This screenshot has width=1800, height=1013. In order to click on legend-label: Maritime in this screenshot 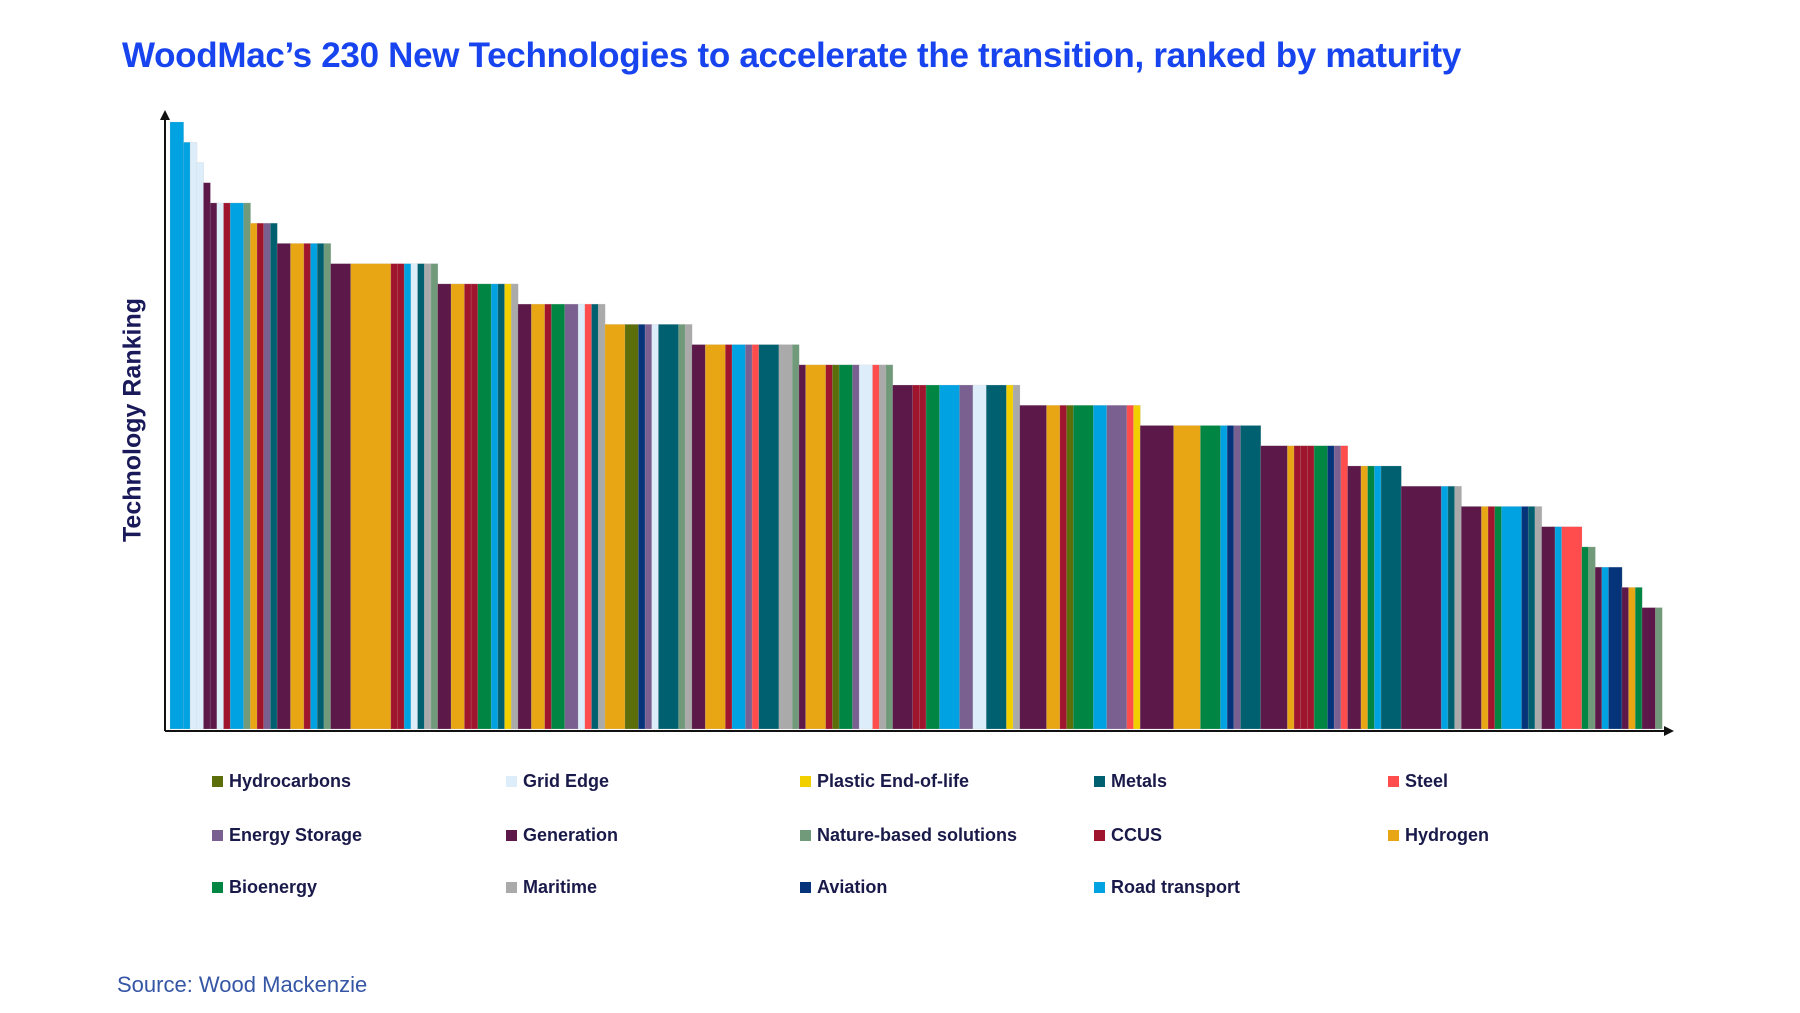, I will do `click(560, 887)`.